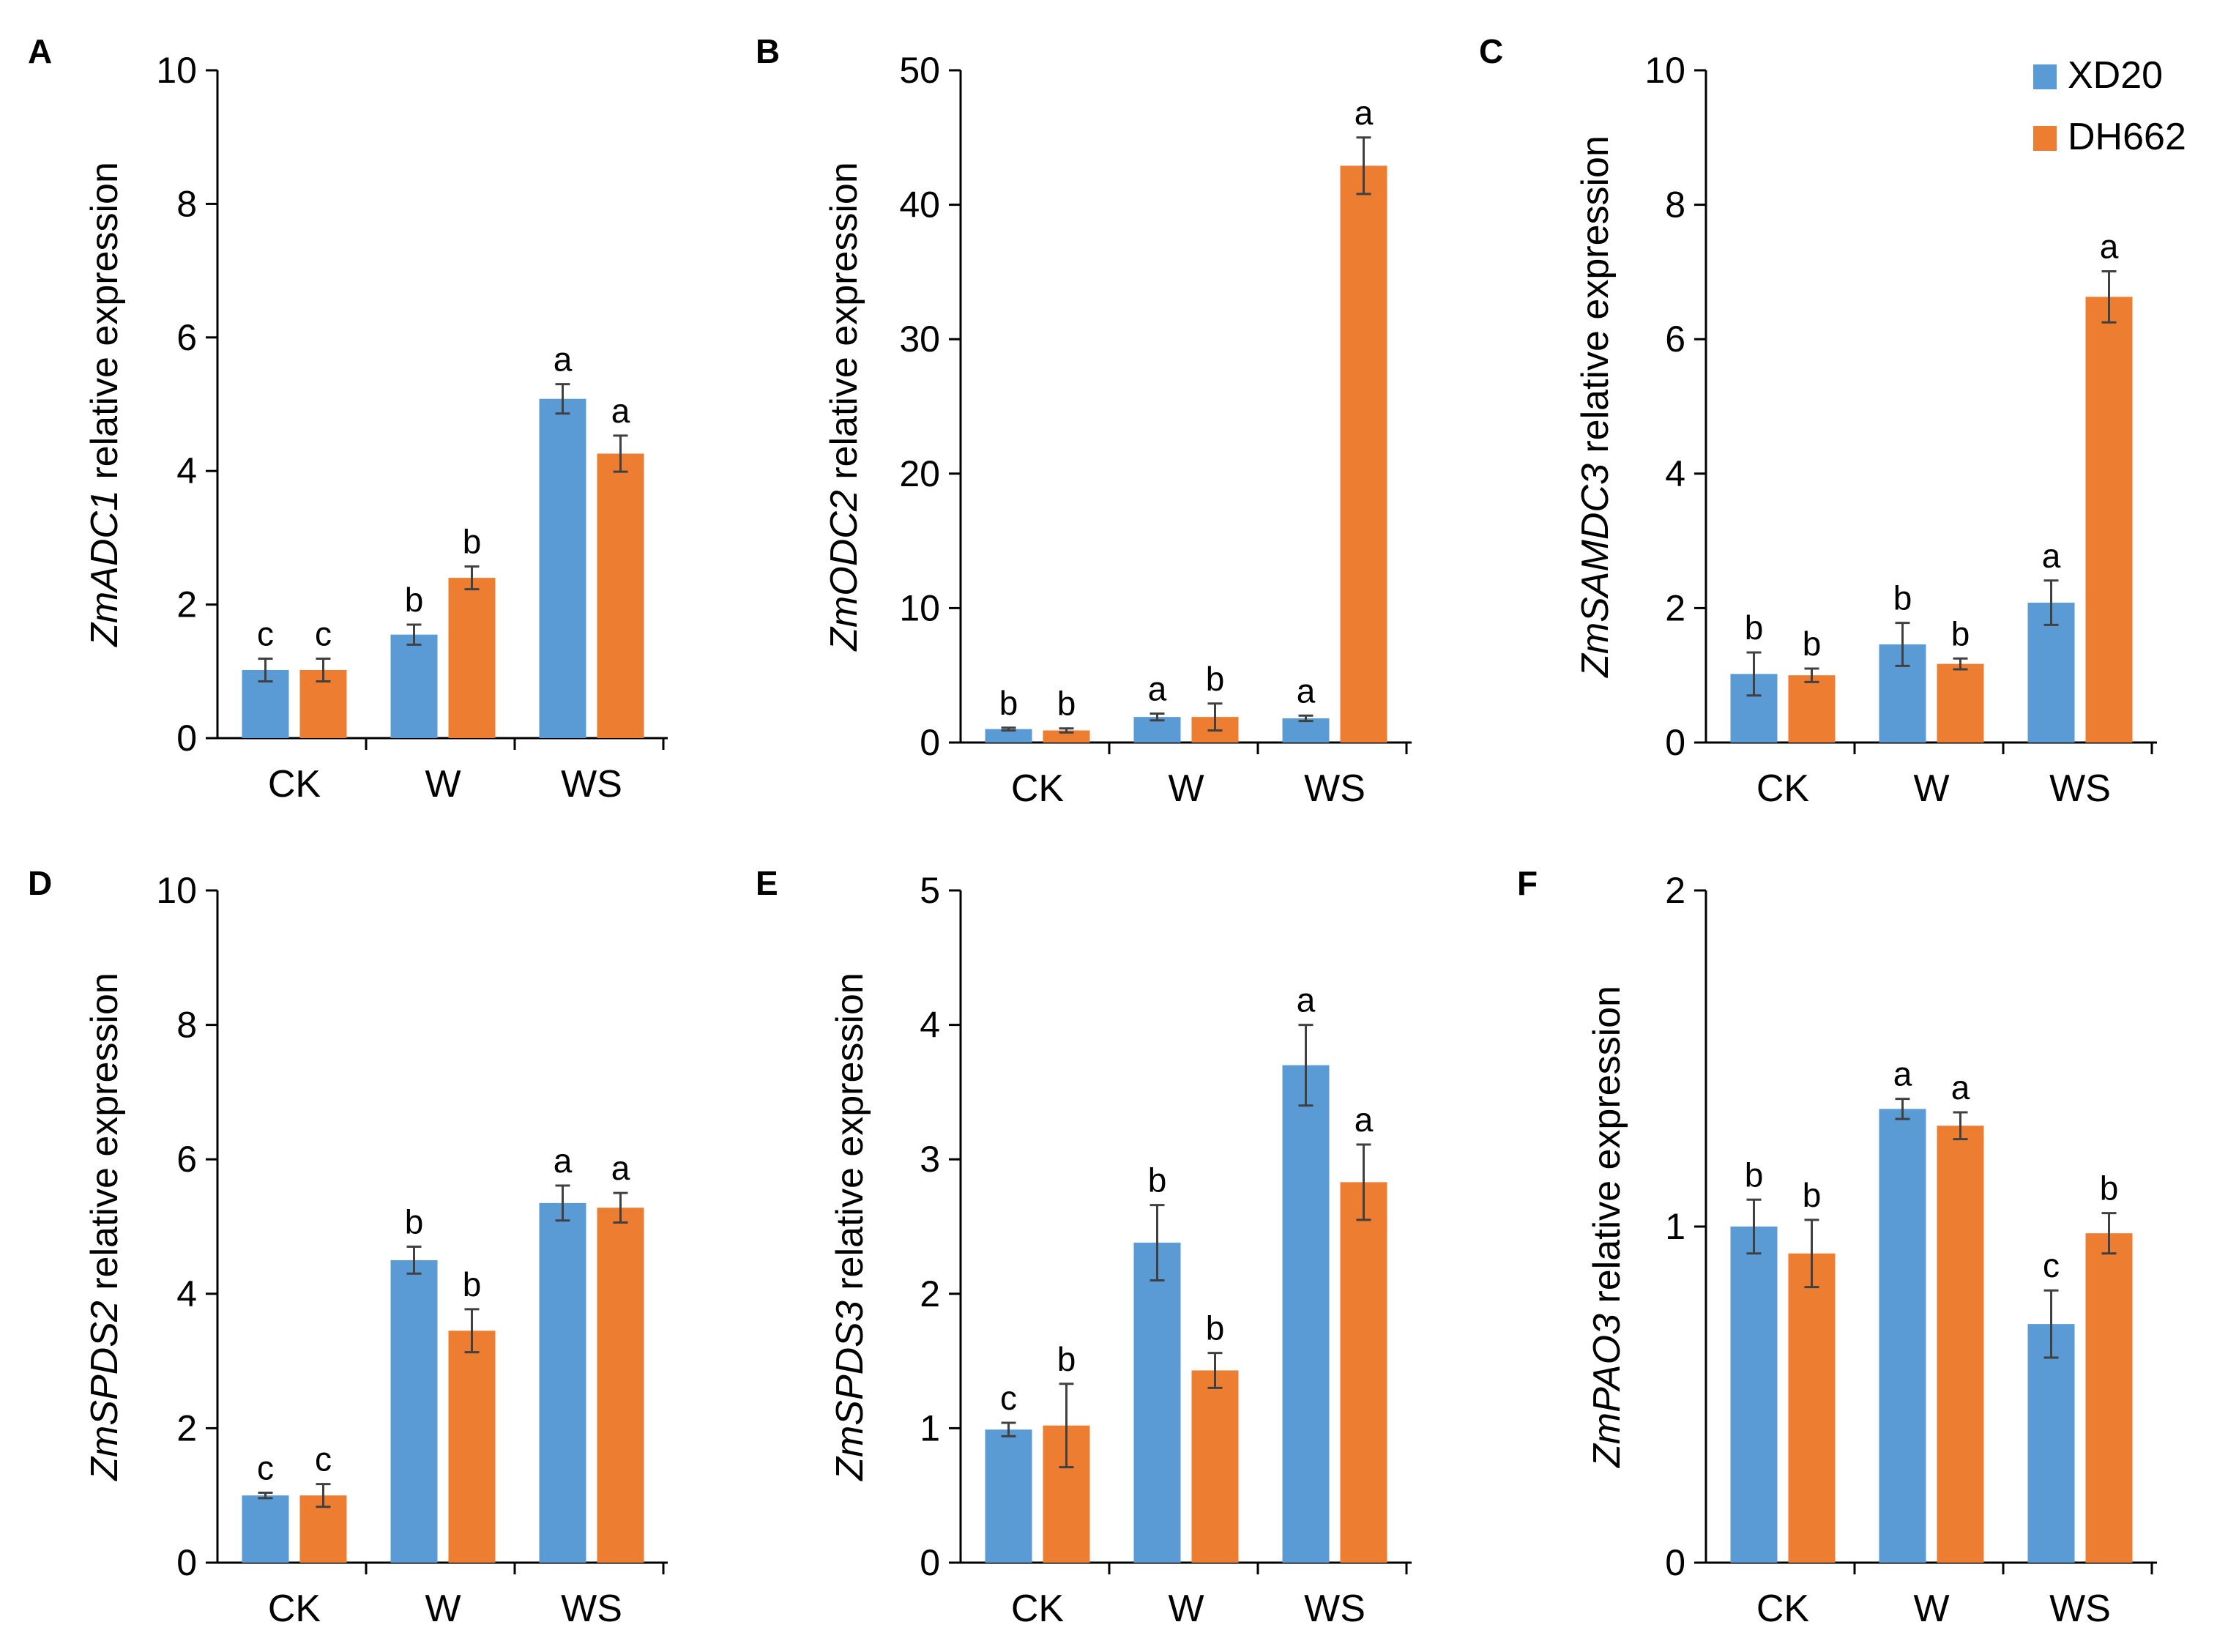 This screenshot has width=2217, height=1652. What do you see at coordinates (850, 1392) in the screenshot?
I see `y-axis-label-gene: ZmSPDS3` at bounding box center [850, 1392].